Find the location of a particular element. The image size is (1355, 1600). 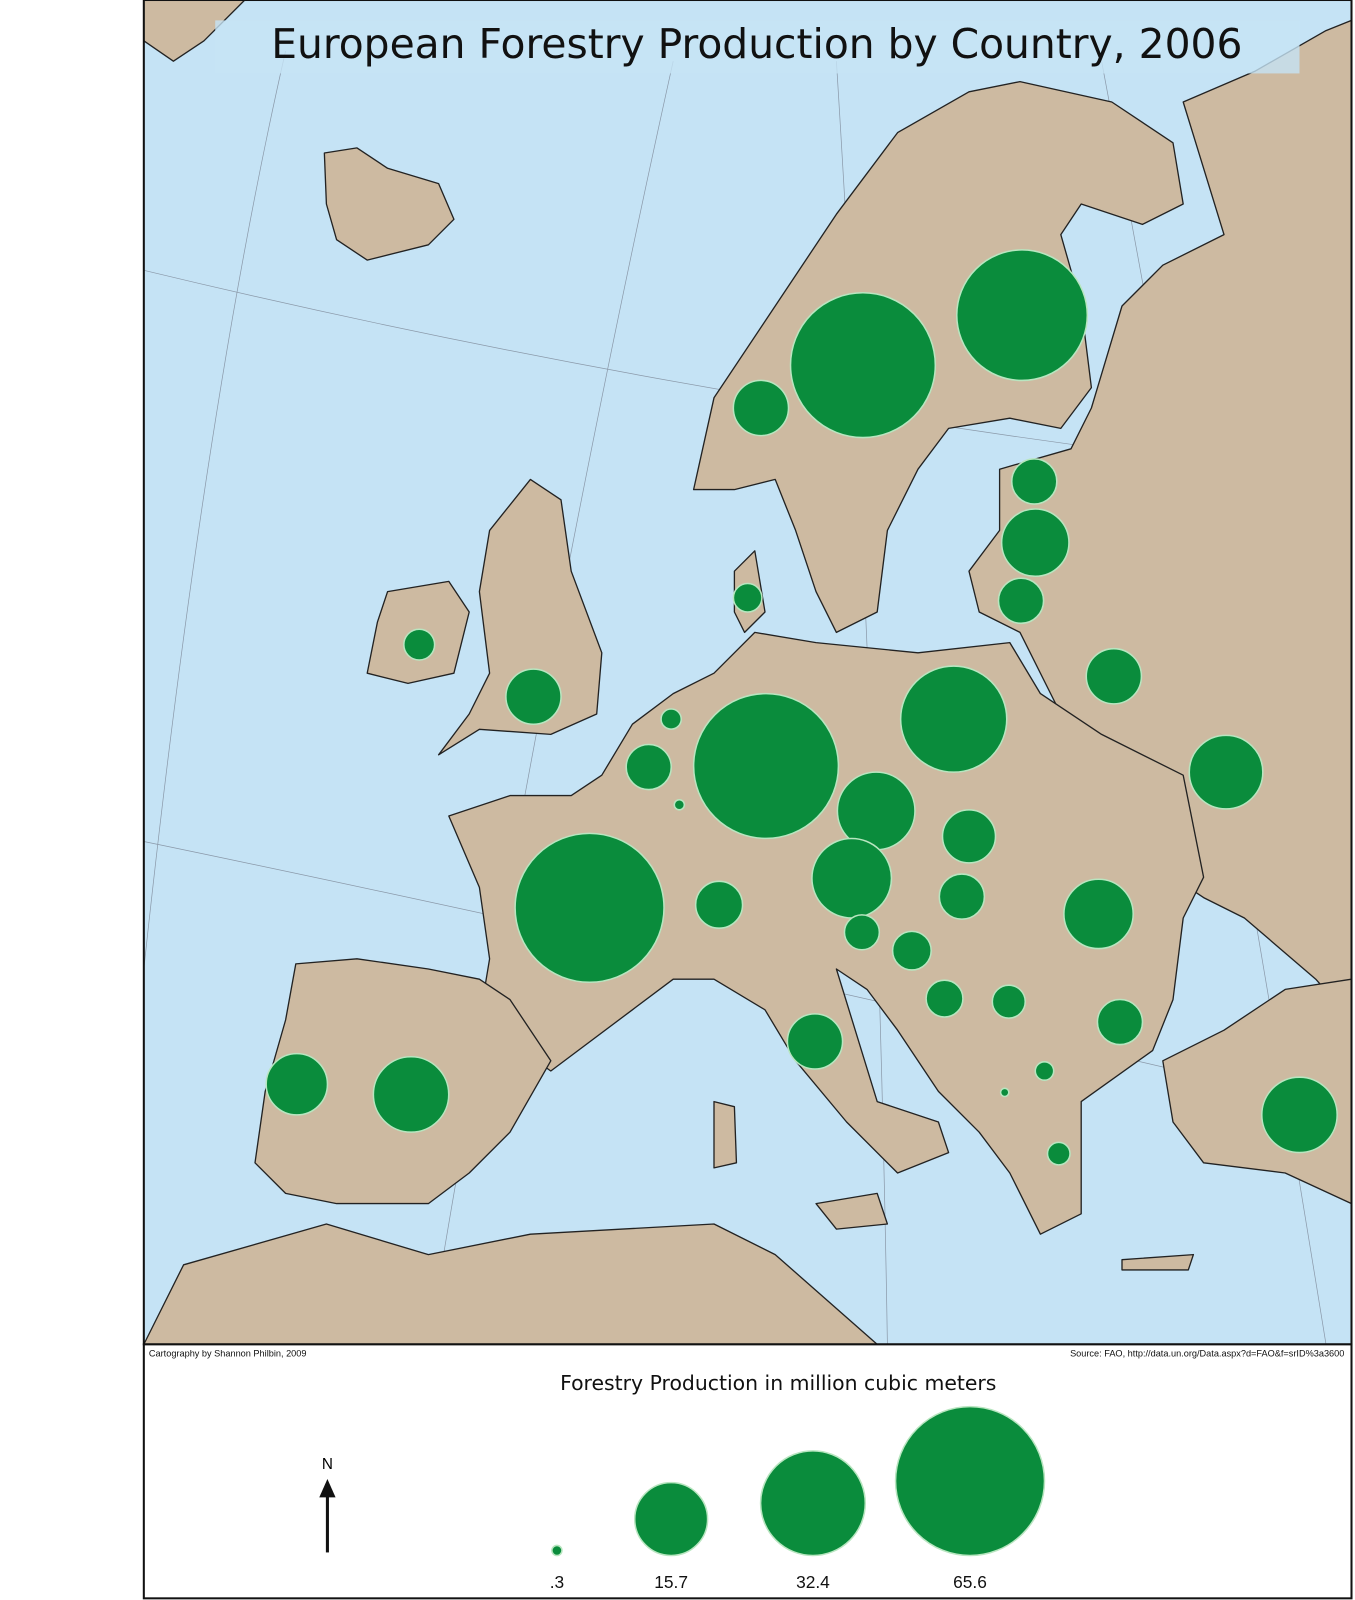

legend: .3 15.7 32.4 65.6 is located at coordinates (798, 1498).